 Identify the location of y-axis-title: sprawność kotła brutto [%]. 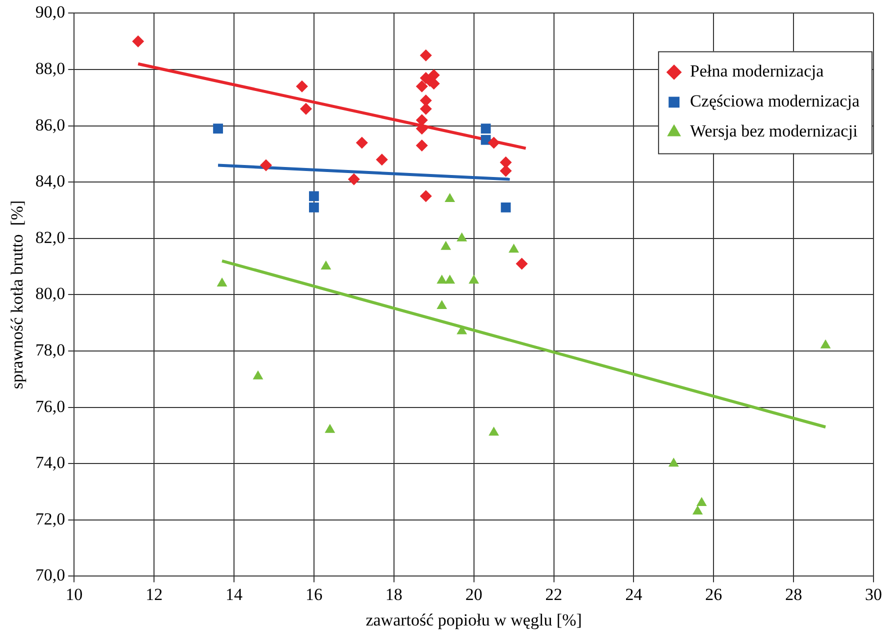
(17, 295).